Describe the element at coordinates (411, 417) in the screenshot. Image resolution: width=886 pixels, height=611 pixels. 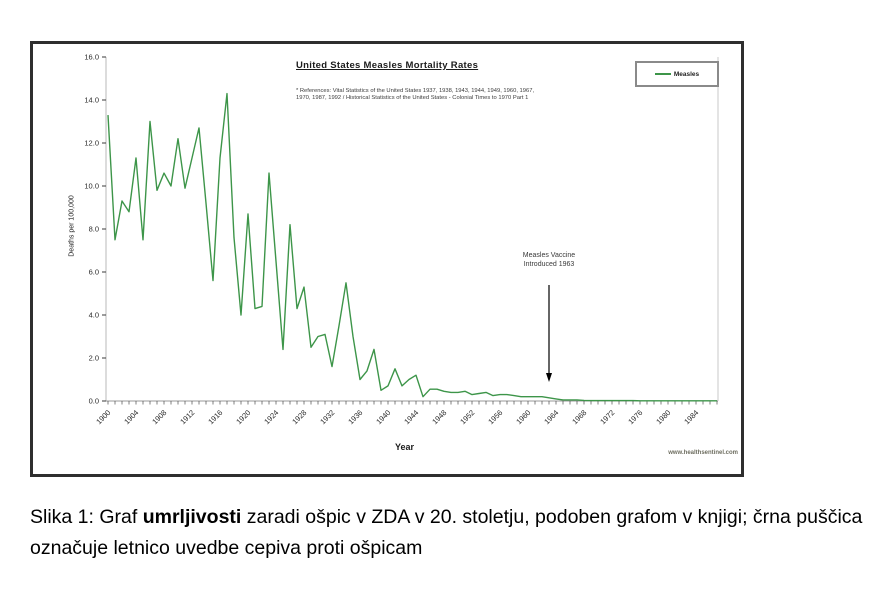
I see `x-tick-label: 1944` at that location.